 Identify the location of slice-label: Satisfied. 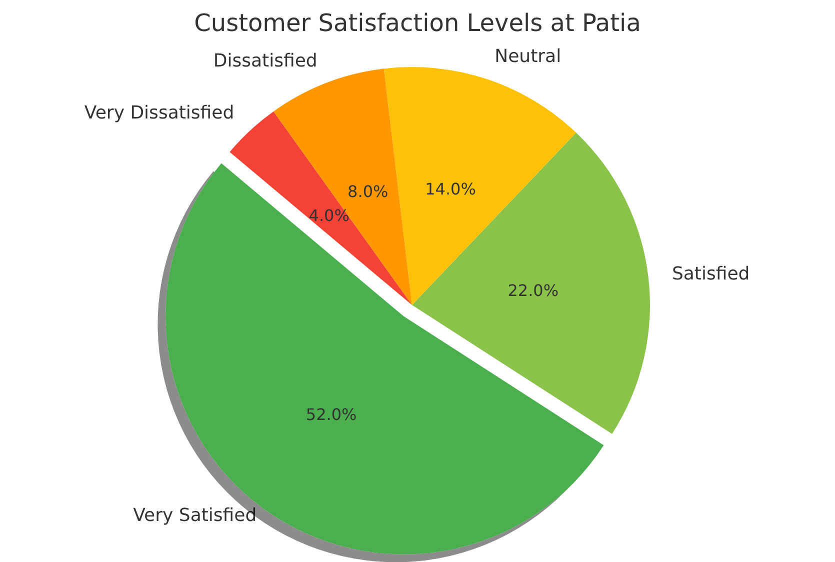
(711, 274).